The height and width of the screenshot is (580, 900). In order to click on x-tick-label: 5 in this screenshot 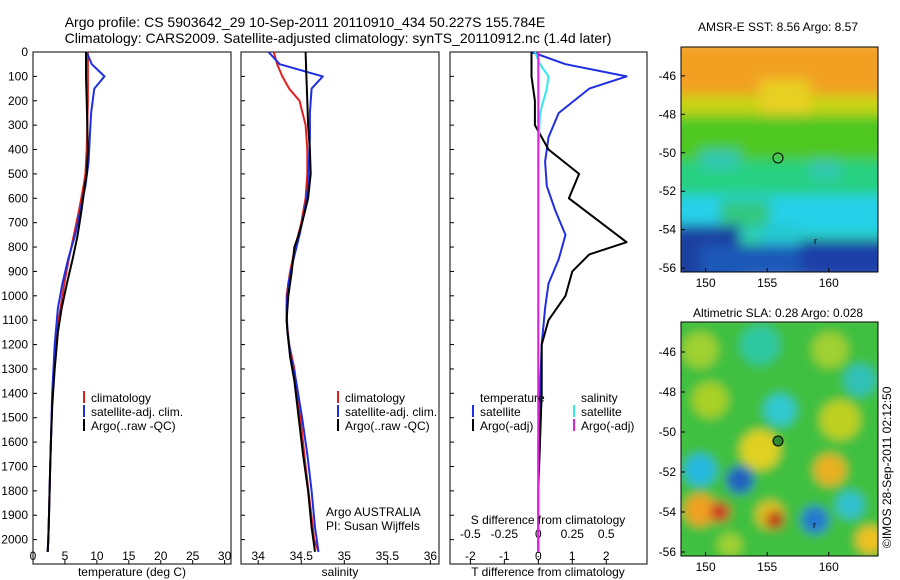, I will do `click(65, 556)`.